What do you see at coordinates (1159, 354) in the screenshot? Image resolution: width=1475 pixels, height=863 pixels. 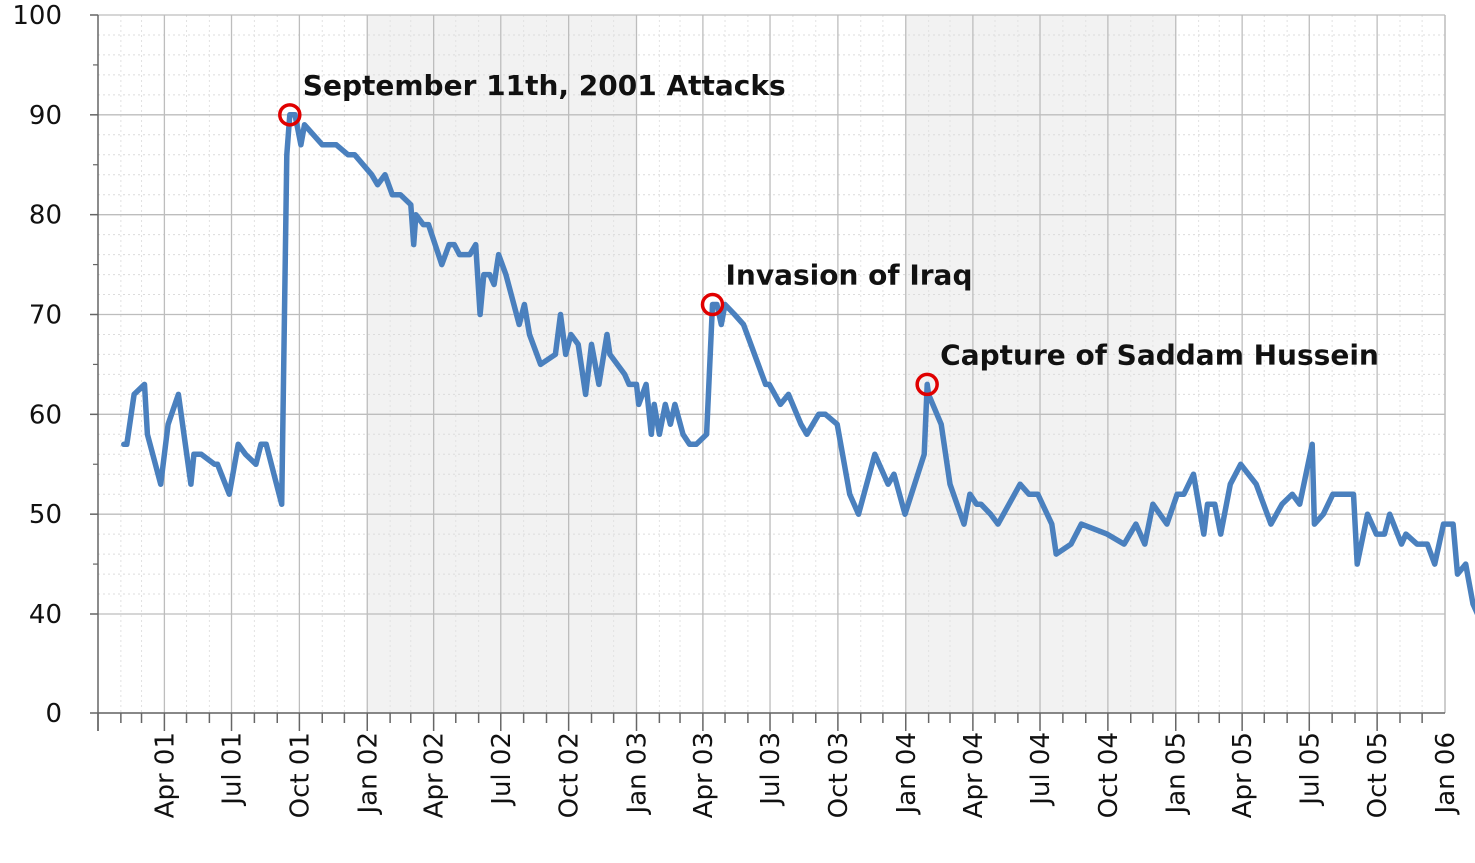 I see `event-annotation-label: Capture of Saddam Hussein` at bounding box center [1159, 354].